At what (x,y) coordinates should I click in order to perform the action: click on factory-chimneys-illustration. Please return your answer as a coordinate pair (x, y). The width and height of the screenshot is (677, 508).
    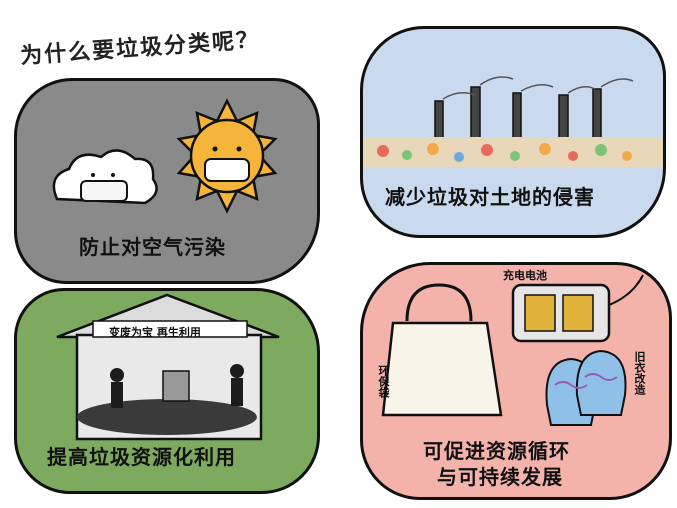
    Looking at the image, I should click on (513, 121).